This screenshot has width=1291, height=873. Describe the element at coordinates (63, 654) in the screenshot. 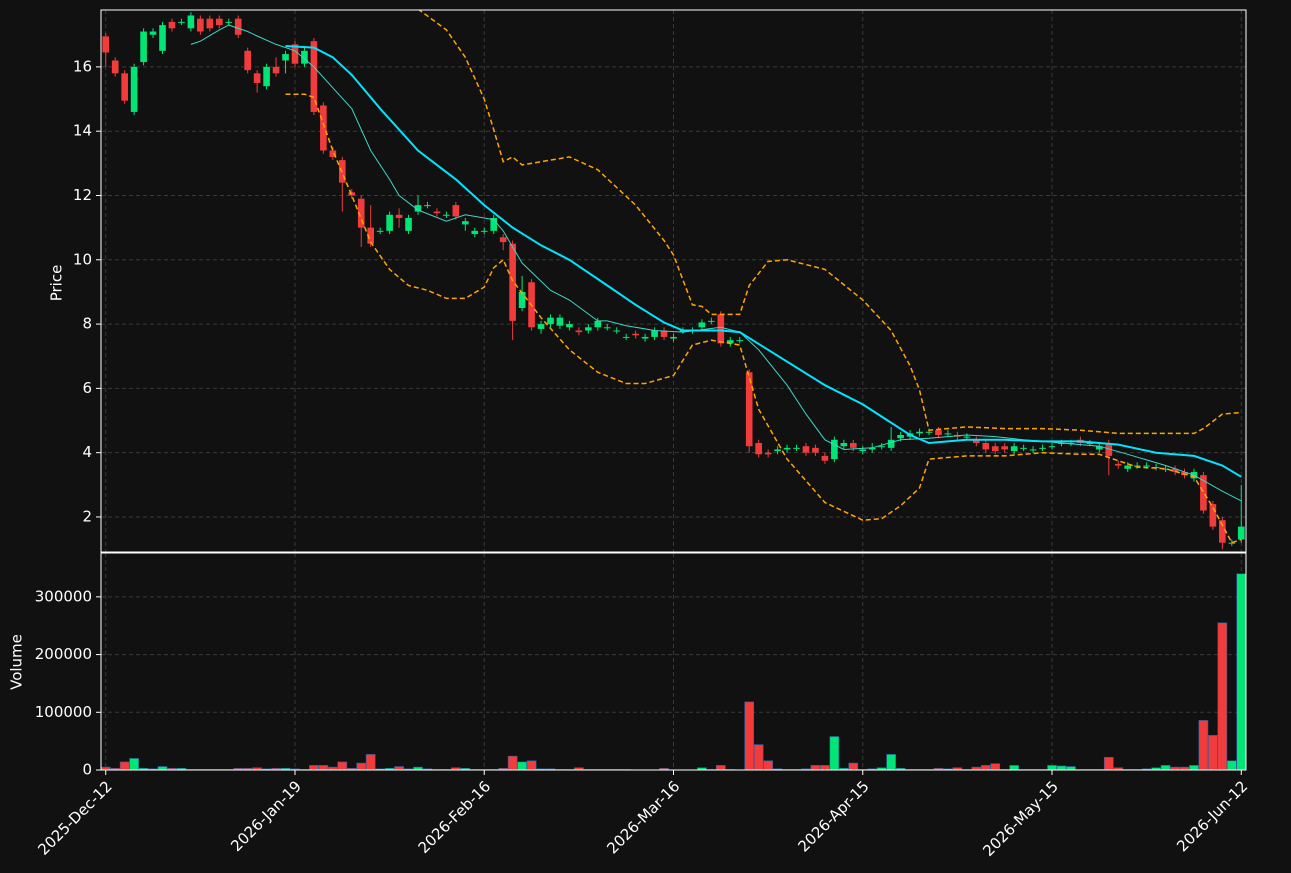

I see `y-tick-label: 200000` at that location.